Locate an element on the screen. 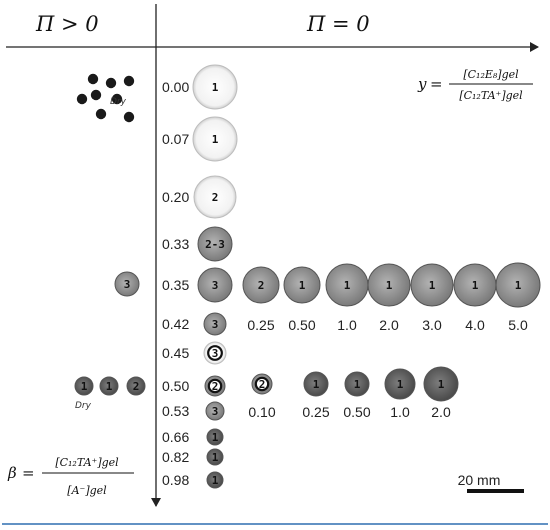 This screenshot has width=550, height=530. beta-gel-0.42: 3 is located at coordinates (215, 324).